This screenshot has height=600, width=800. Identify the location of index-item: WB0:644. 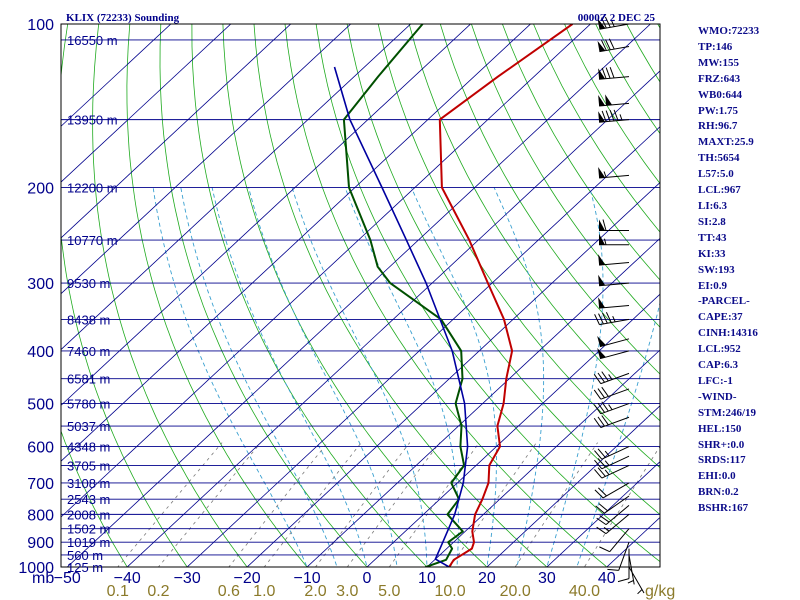
(720, 94).